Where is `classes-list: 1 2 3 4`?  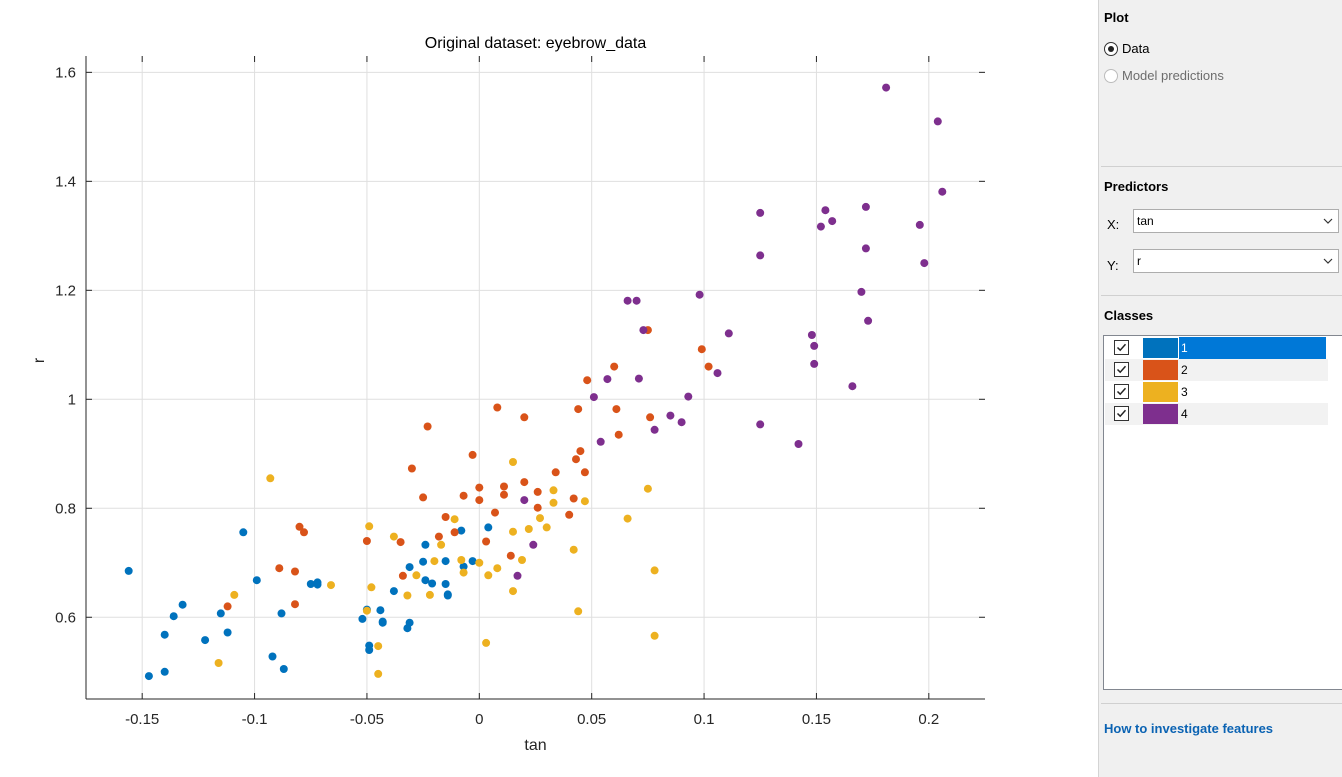
classes-list: 1 2 3 4 is located at coordinates (1222, 512).